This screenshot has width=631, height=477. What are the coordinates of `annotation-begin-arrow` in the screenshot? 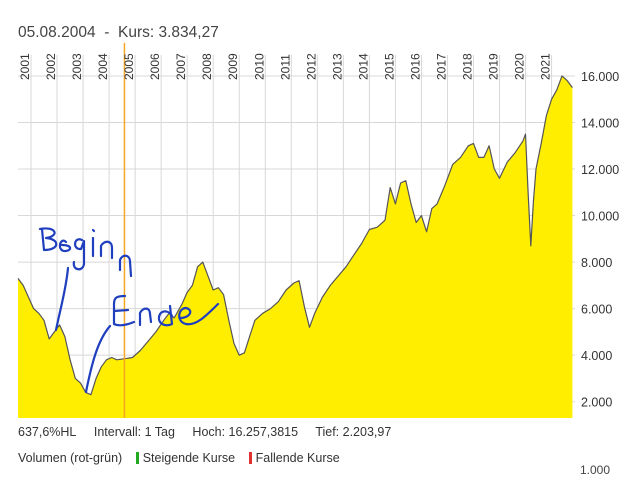 It's located at (62, 299).